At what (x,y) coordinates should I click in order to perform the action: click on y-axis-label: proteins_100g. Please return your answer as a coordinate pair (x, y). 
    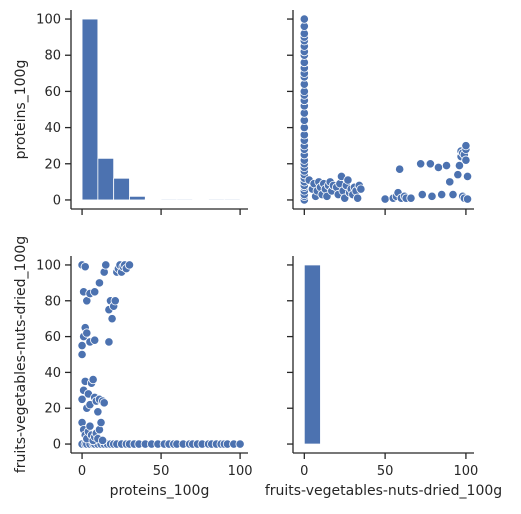
    Looking at the image, I should click on (21, 110).